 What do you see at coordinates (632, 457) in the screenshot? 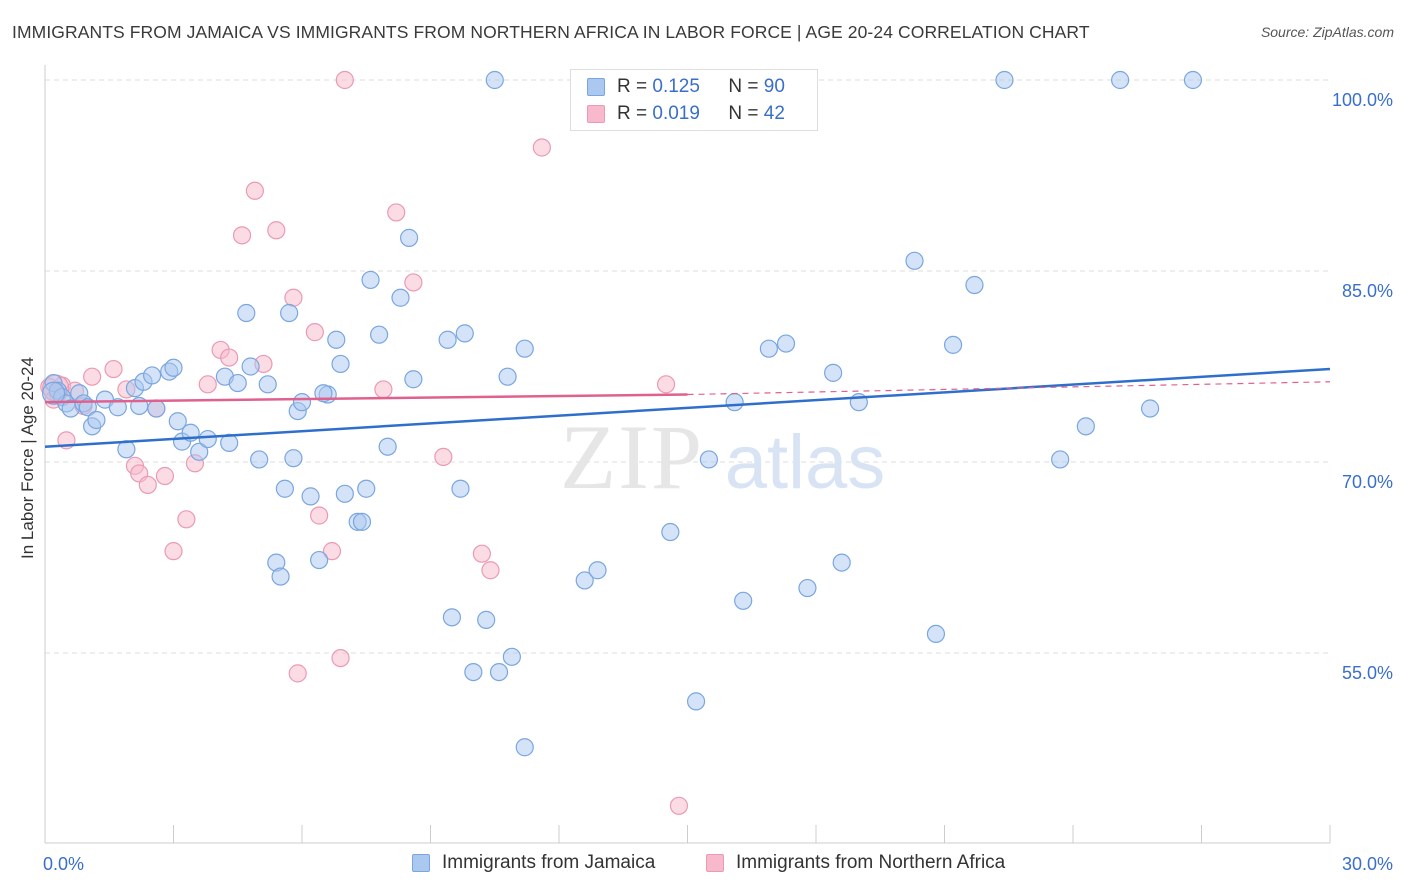
I see `watermark-zip: ZIP` at bounding box center [632, 457].